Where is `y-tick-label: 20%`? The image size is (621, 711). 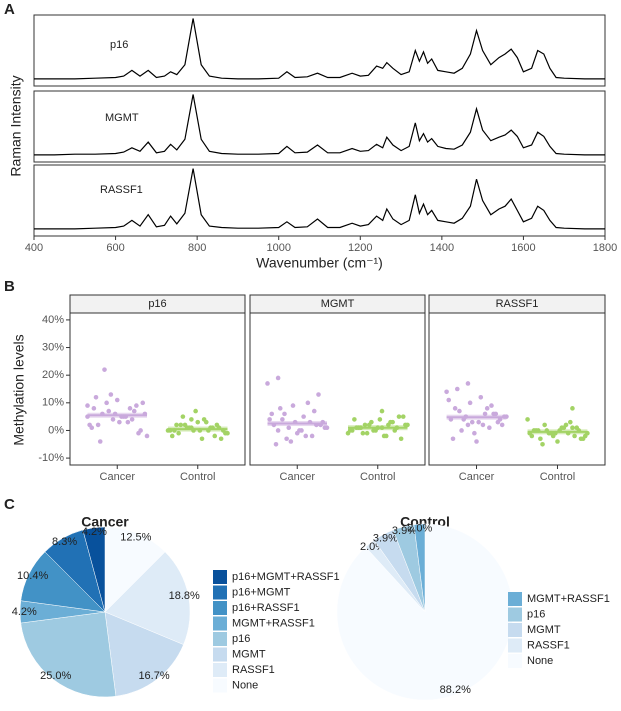 y-tick-label: 20% is located at coordinates (53, 375).